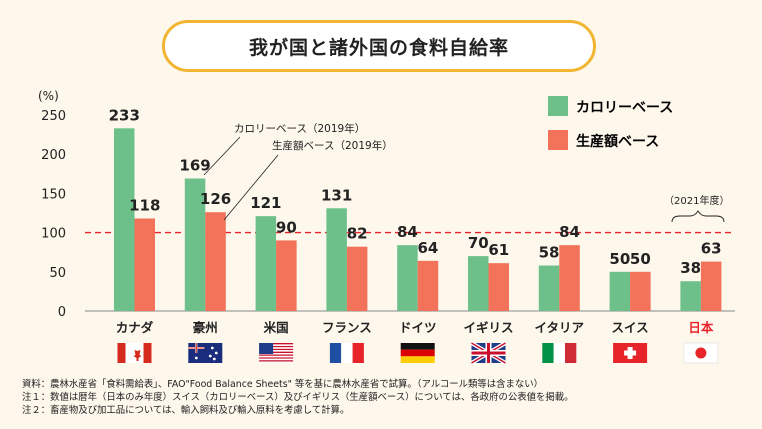  What do you see at coordinates (347, 327) in the screenshot?
I see `x-tick-label: フランス` at bounding box center [347, 327].